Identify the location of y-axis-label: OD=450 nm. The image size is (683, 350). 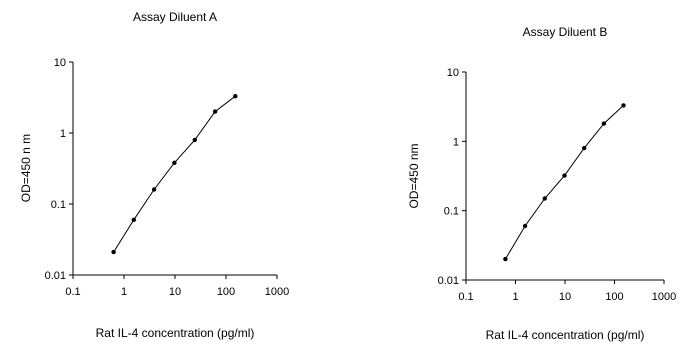
(414, 175).